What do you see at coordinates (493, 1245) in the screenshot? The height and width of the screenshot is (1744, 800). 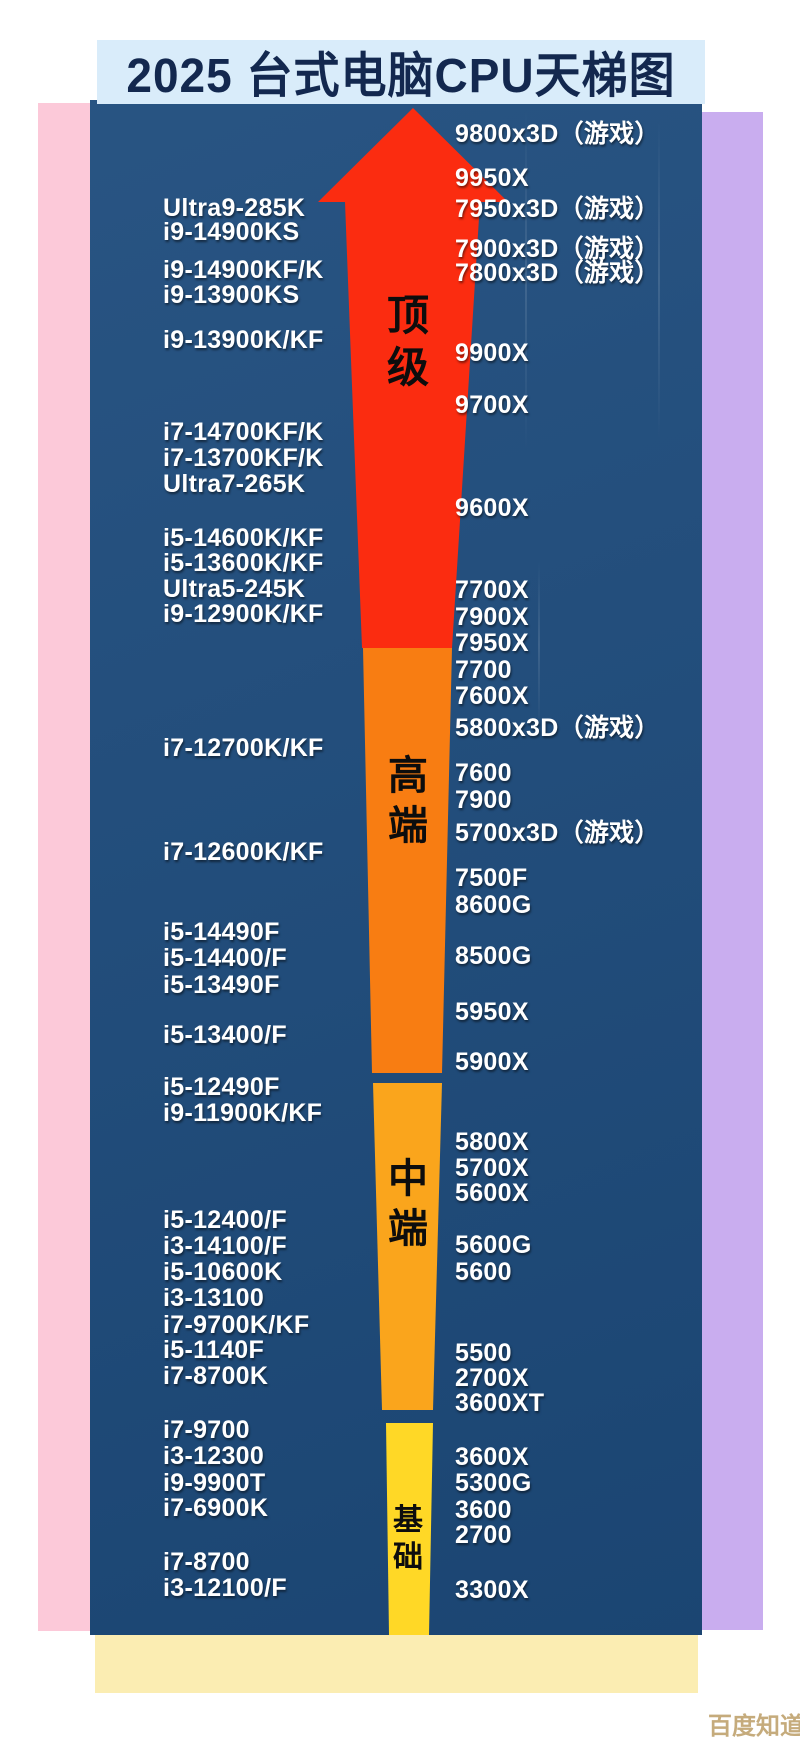 I see `cpu-label: 5600G` at bounding box center [493, 1245].